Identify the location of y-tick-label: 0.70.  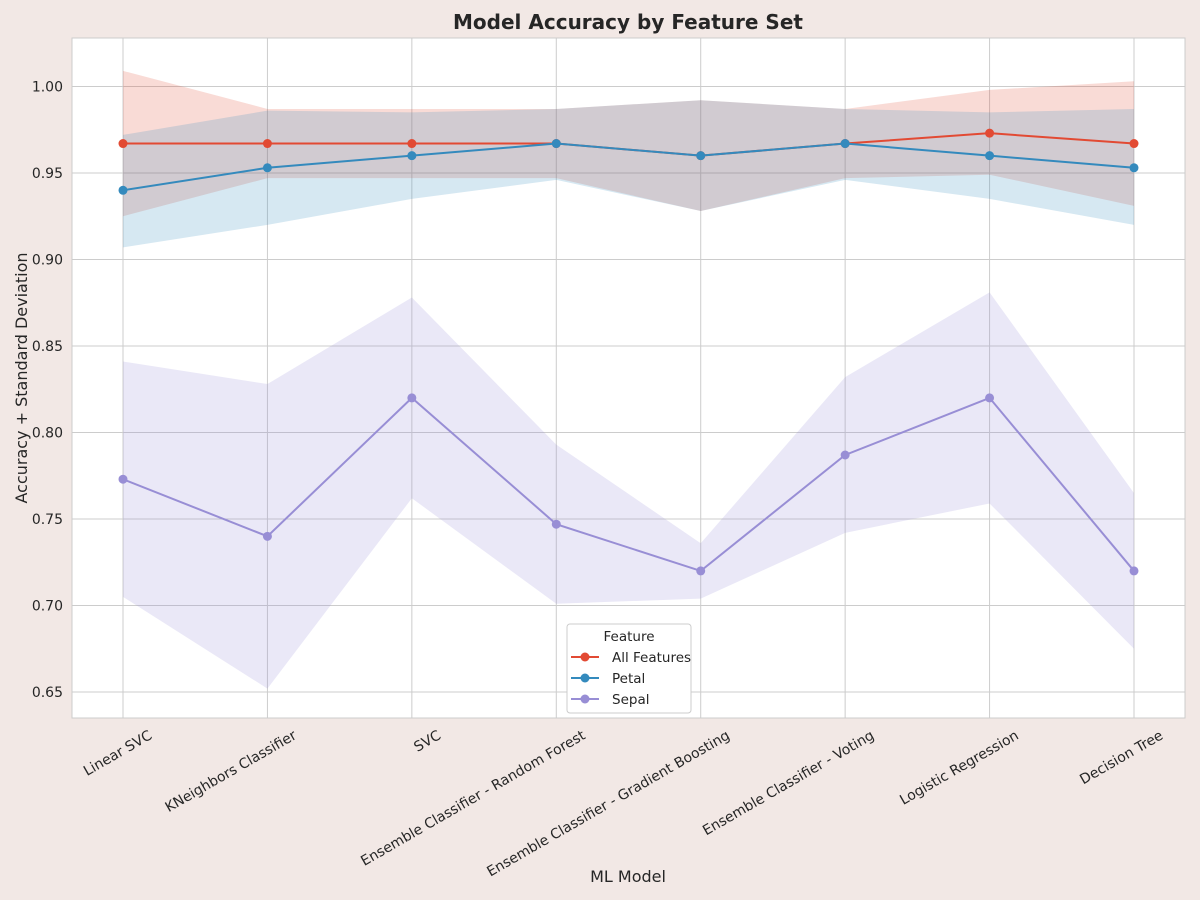
(47, 607).